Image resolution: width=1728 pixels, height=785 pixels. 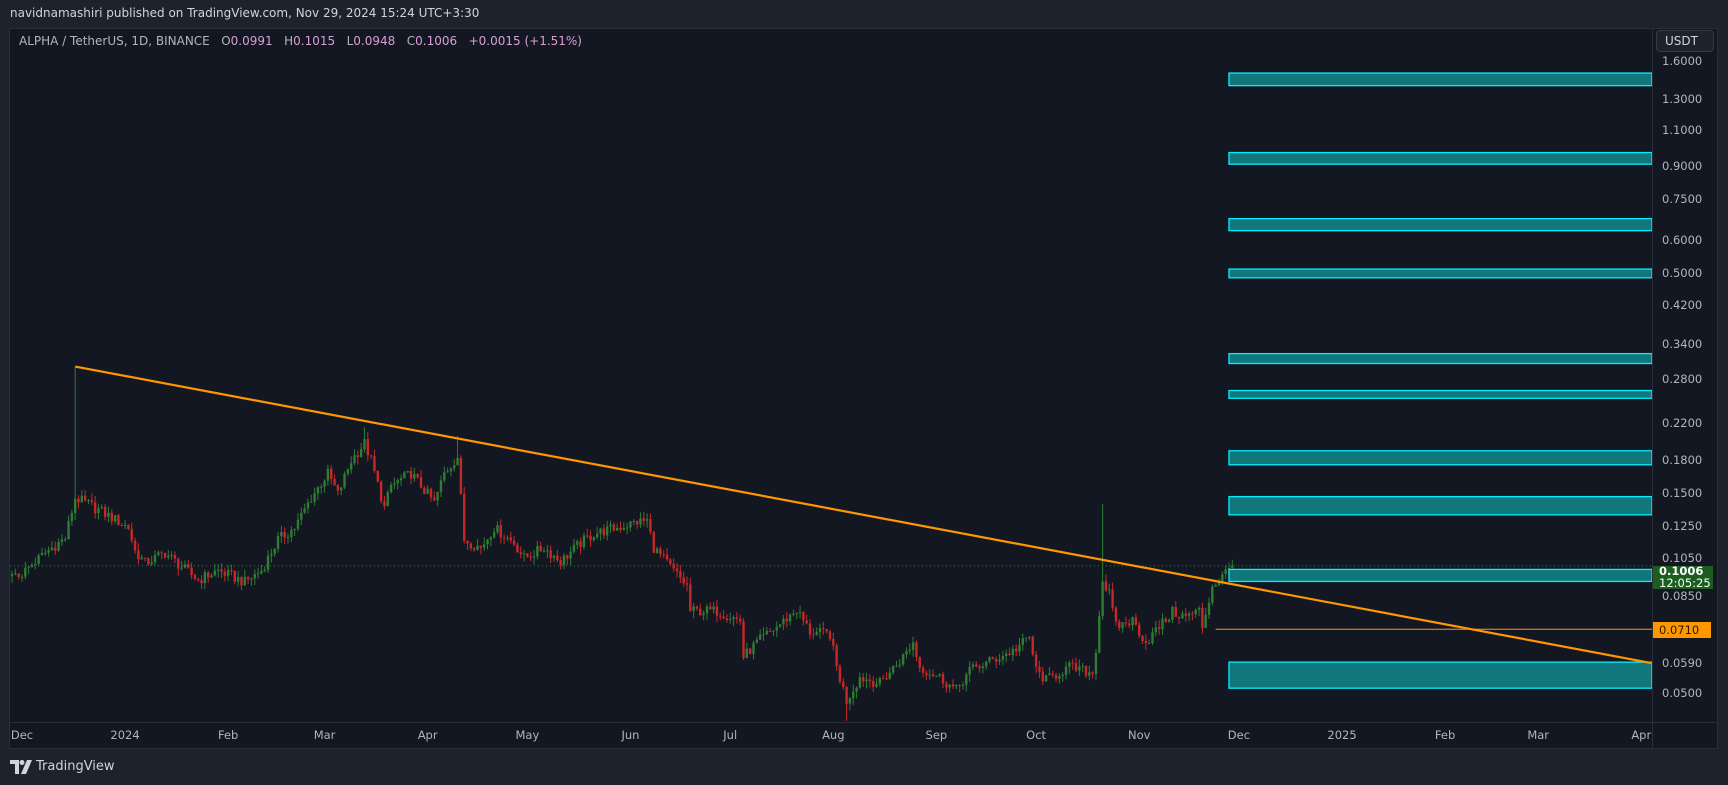 I want to click on tradingview-logo: TradingView, so click(x=62, y=766).